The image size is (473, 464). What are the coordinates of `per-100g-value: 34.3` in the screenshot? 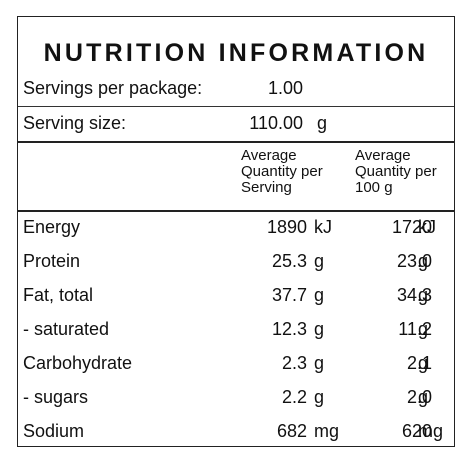 It's located at (414, 295).